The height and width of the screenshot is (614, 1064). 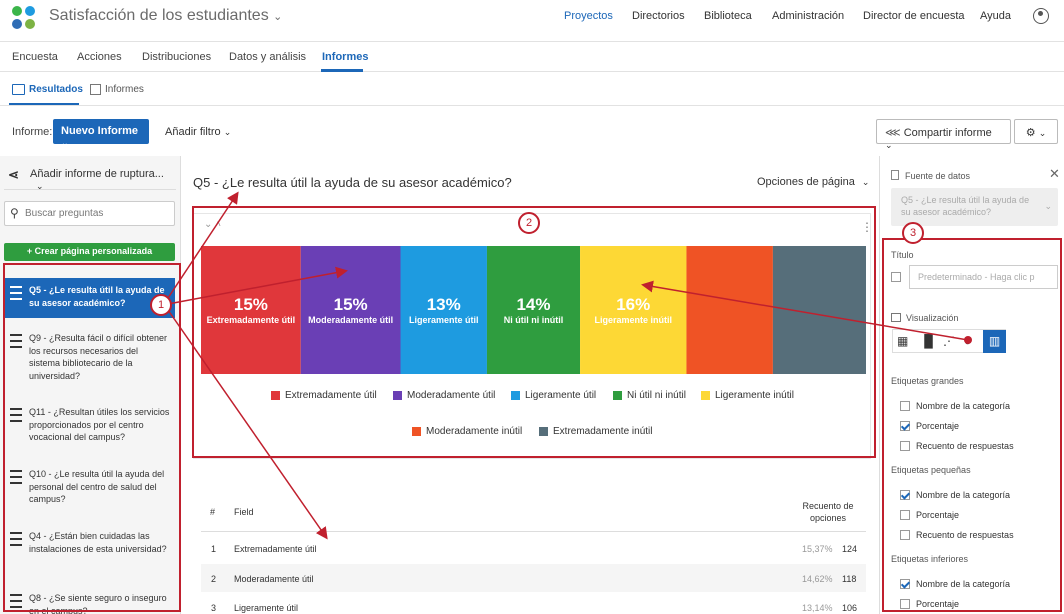 I want to click on tab-bar, so click(x=532, y=57).